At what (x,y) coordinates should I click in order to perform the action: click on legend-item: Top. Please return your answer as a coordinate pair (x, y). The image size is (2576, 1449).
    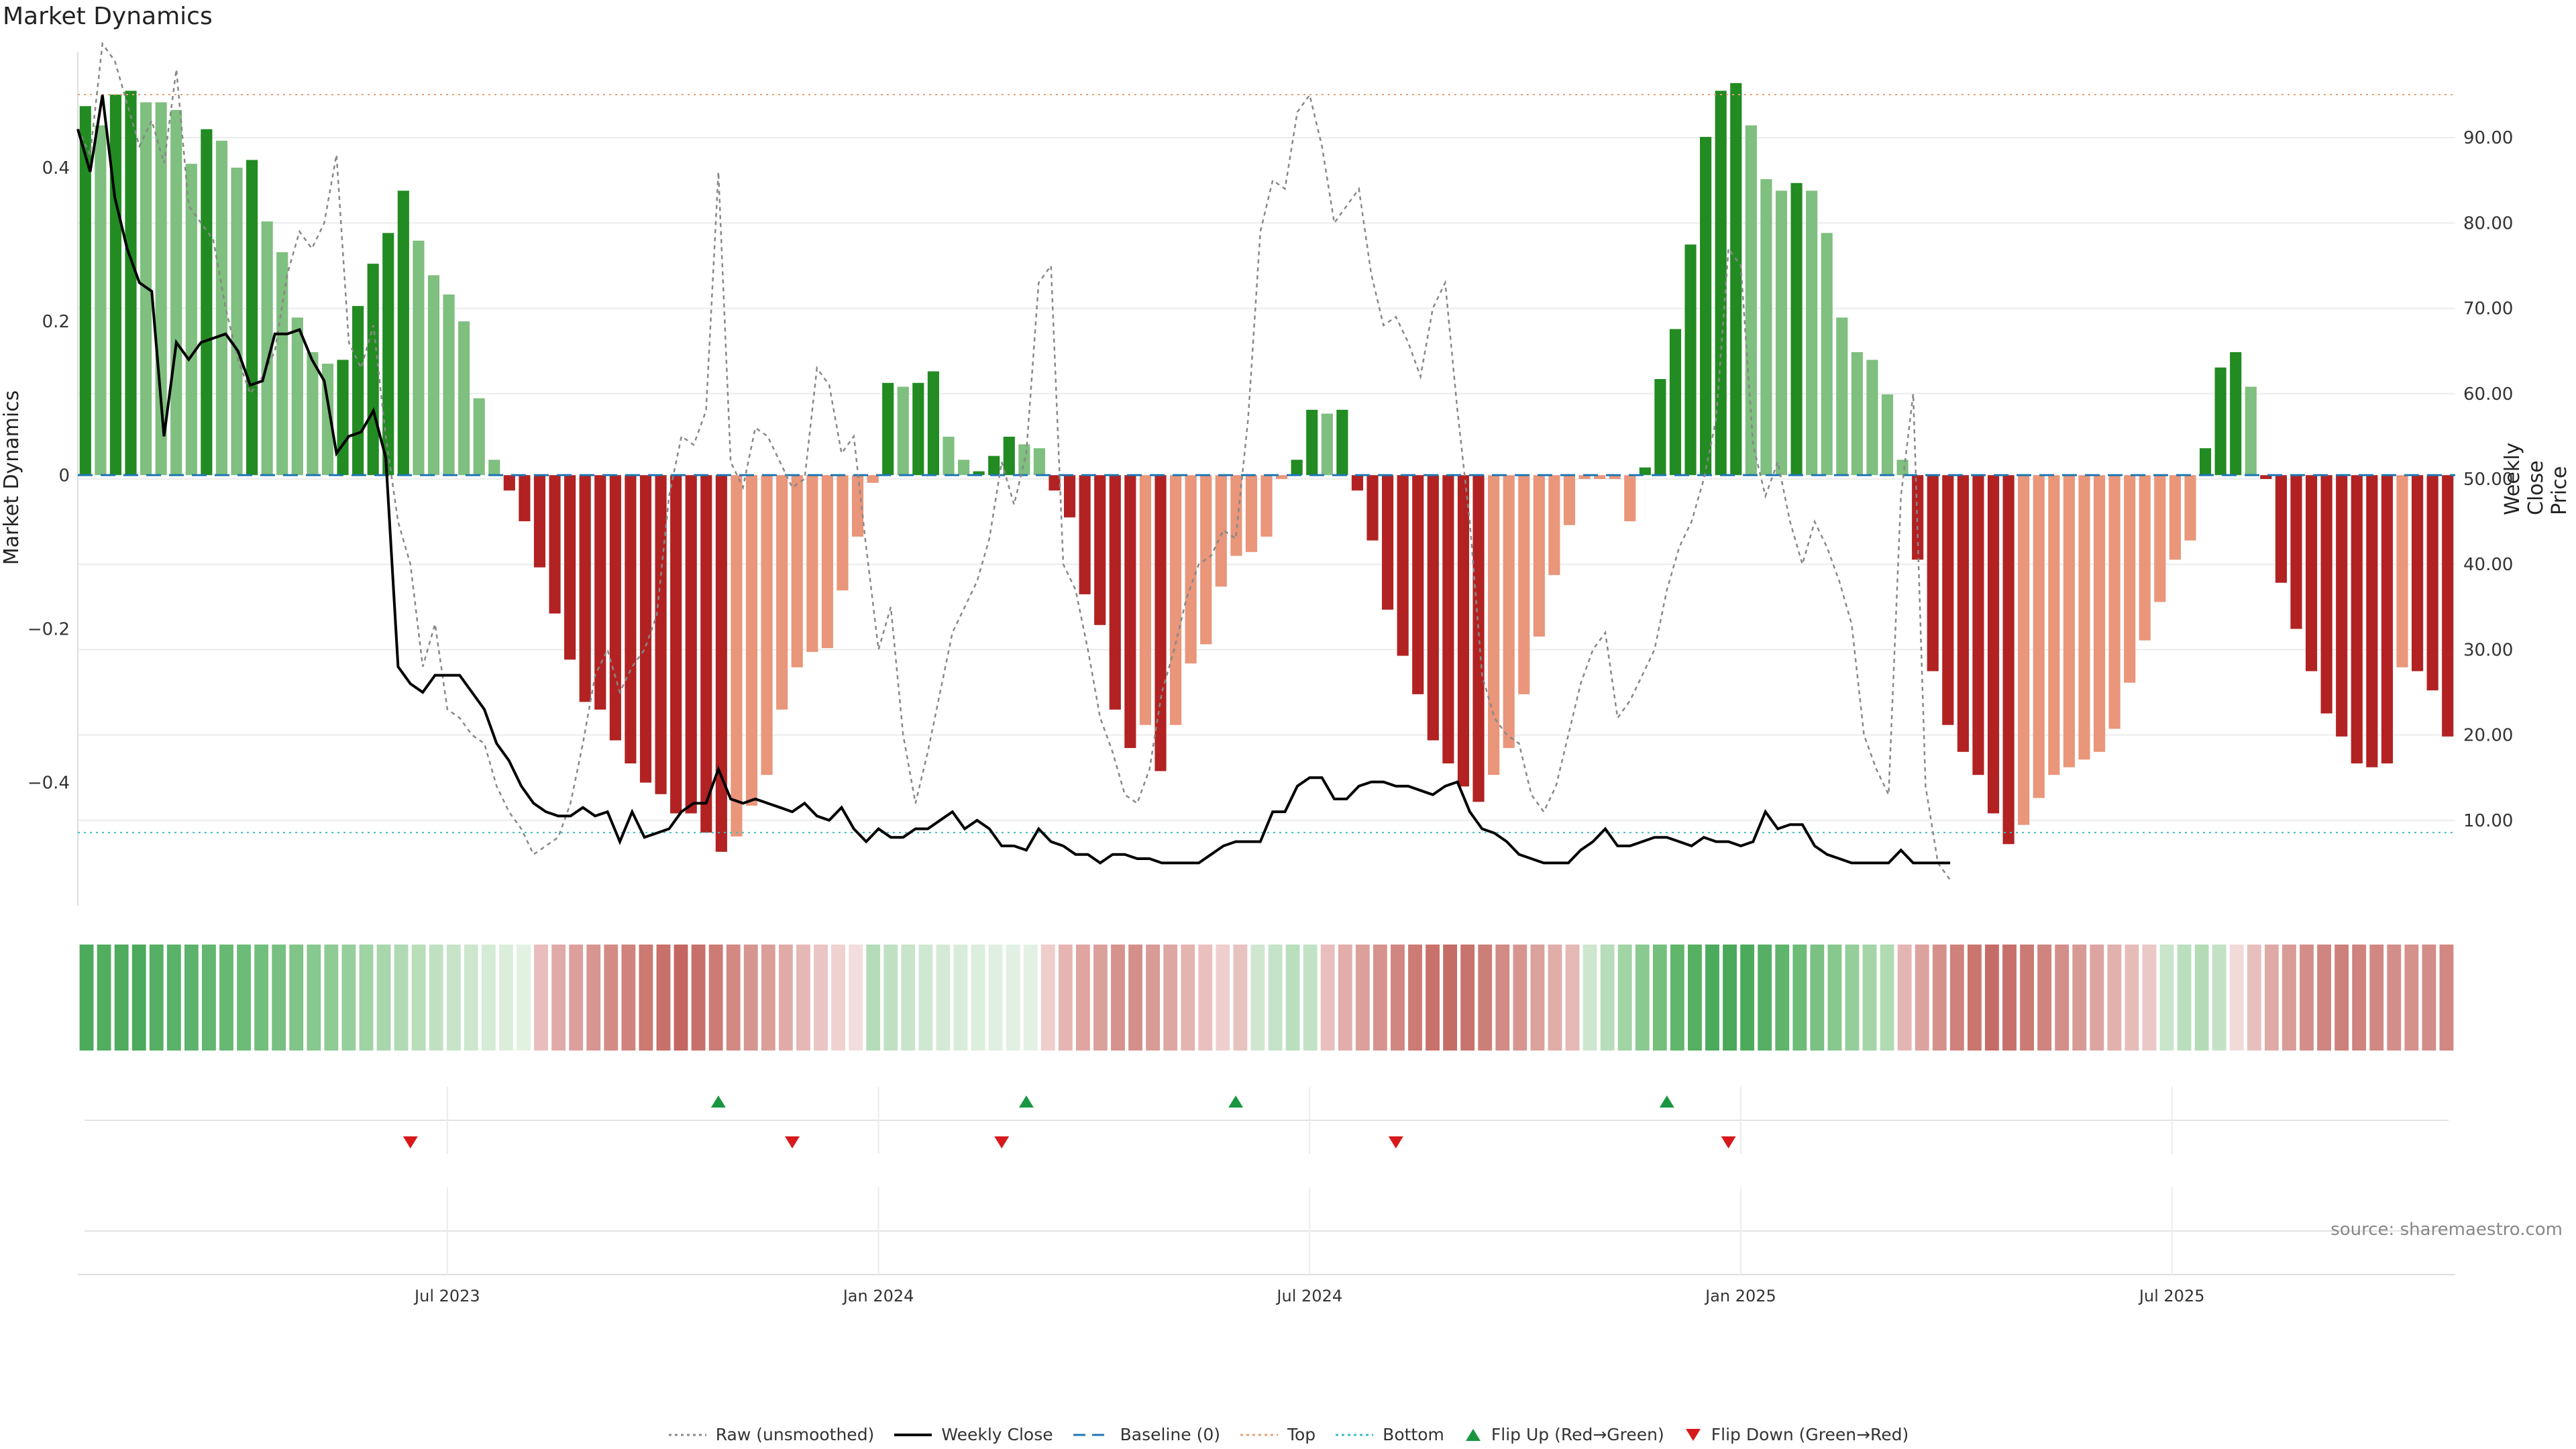
    Looking at the image, I should click on (1277, 1434).